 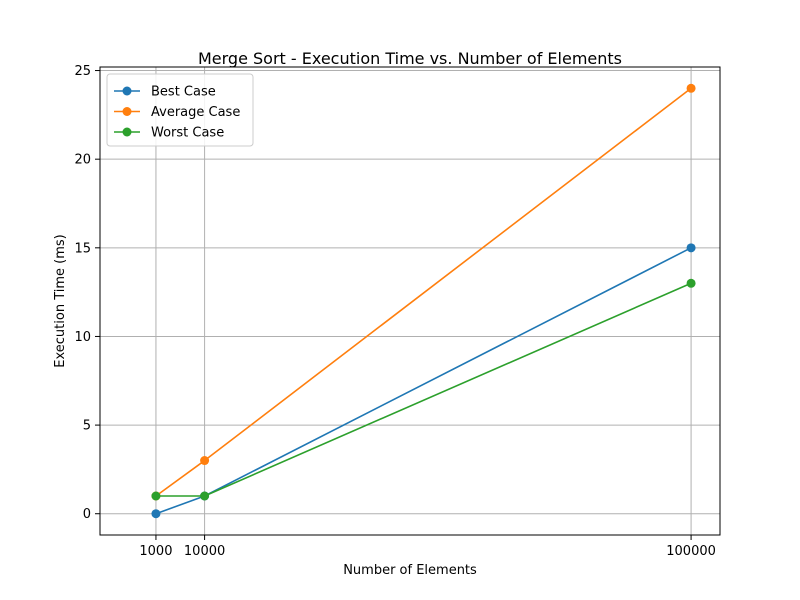 I want to click on y-tick-label: 15, so click(x=82, y=248).